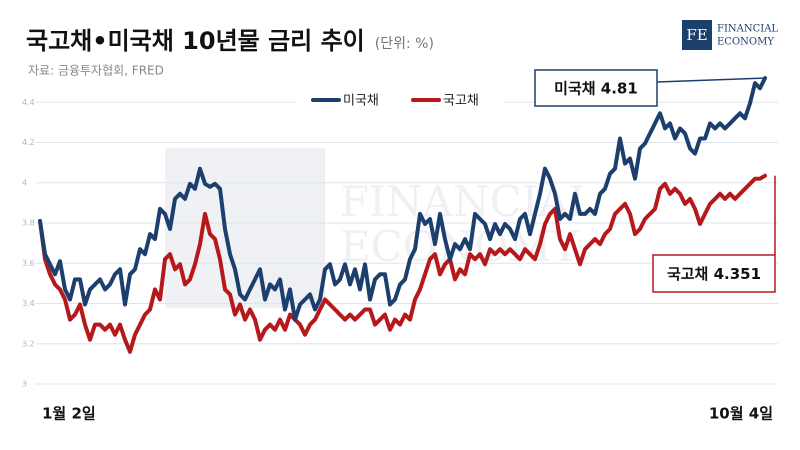  Describe the element at coordinates (745, 42) in the screenshot. I see `logo-text: ECONOMY` at that location.